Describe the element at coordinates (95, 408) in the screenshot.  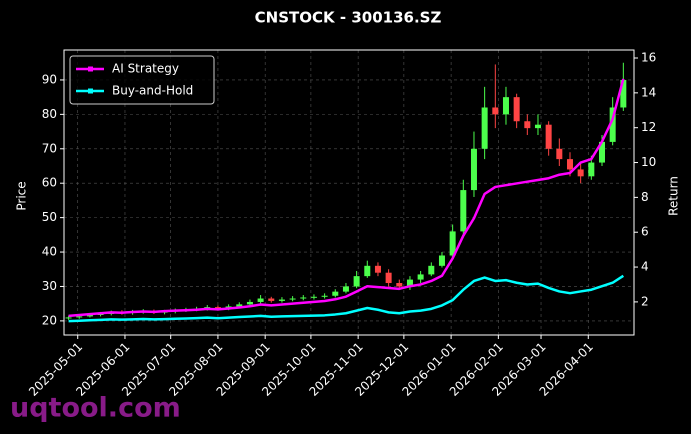
I see `watermark: uqtool.com` at that location.